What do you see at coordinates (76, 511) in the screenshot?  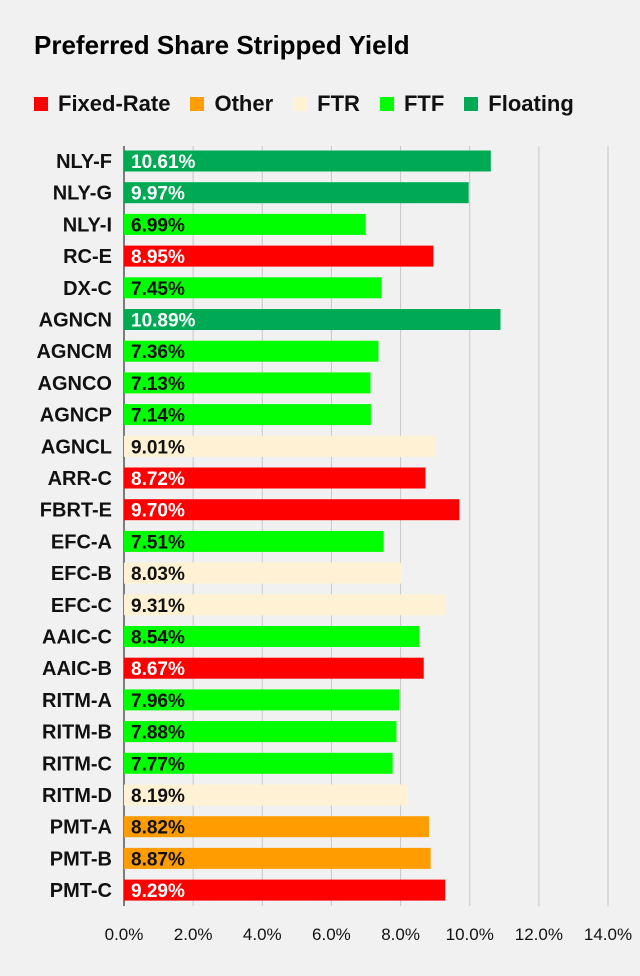 I see `category-label: FBRT-E` at bounding box center [76, 511].